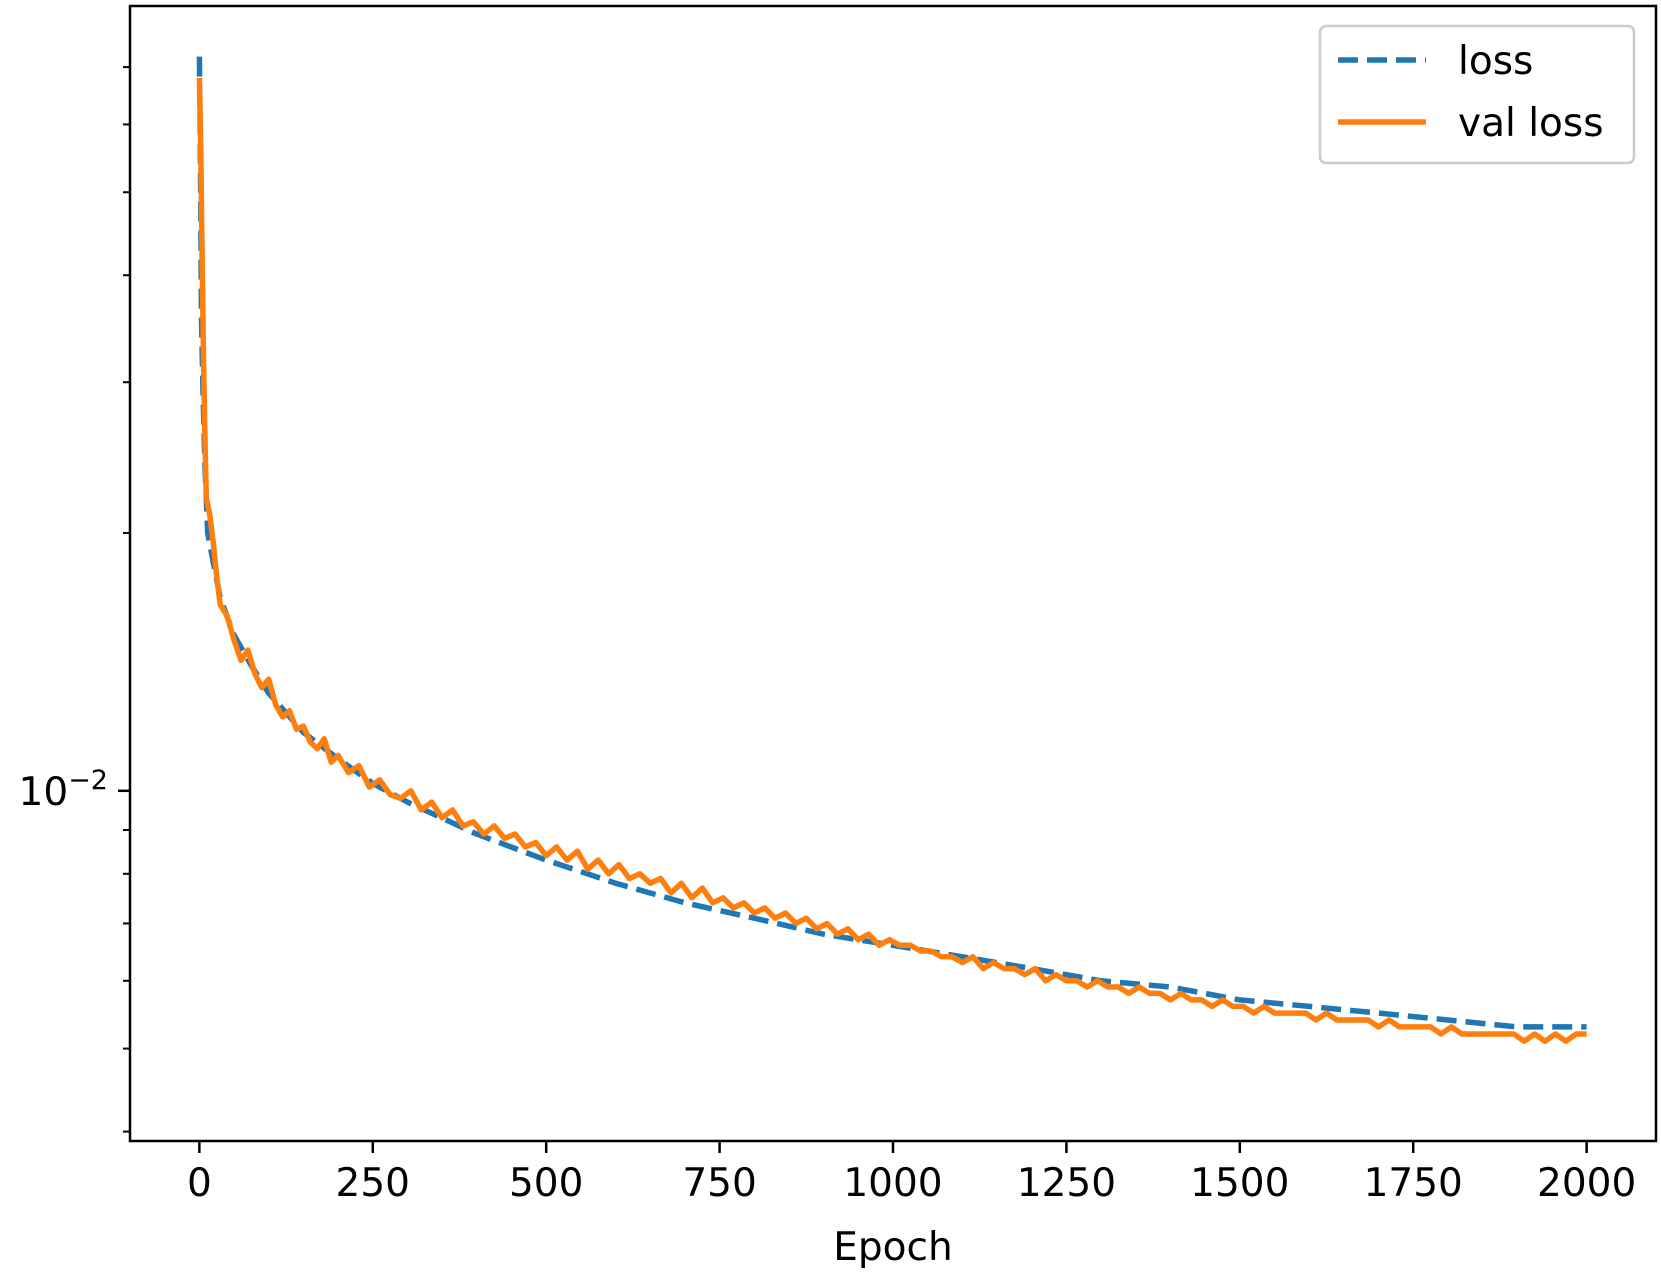 The image size is (1661, 1272). What do you see at coordinates (199, 1183) in the screenshot?
I see `x-tick-label: 0` at bounding box center [199, 1183].